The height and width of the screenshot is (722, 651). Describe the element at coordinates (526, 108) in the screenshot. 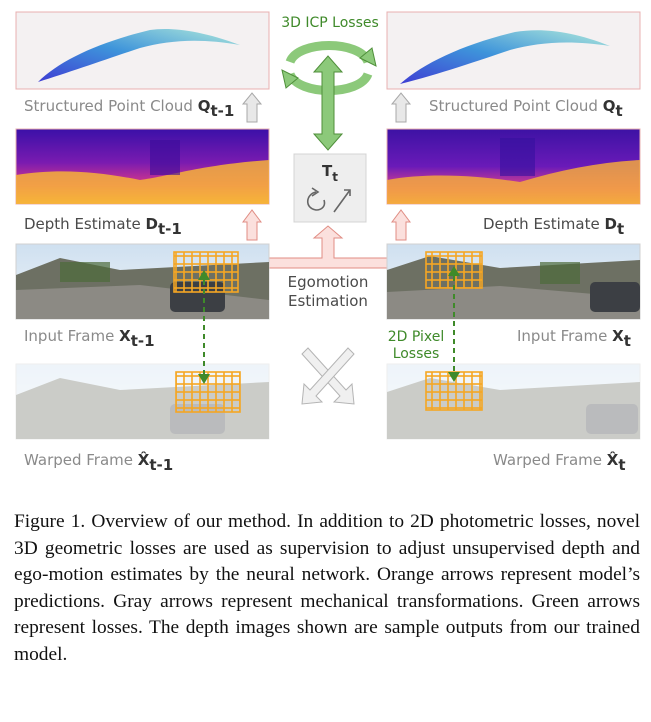

I see `pc-right-label: Structured Point Cloud Qt` at that location.